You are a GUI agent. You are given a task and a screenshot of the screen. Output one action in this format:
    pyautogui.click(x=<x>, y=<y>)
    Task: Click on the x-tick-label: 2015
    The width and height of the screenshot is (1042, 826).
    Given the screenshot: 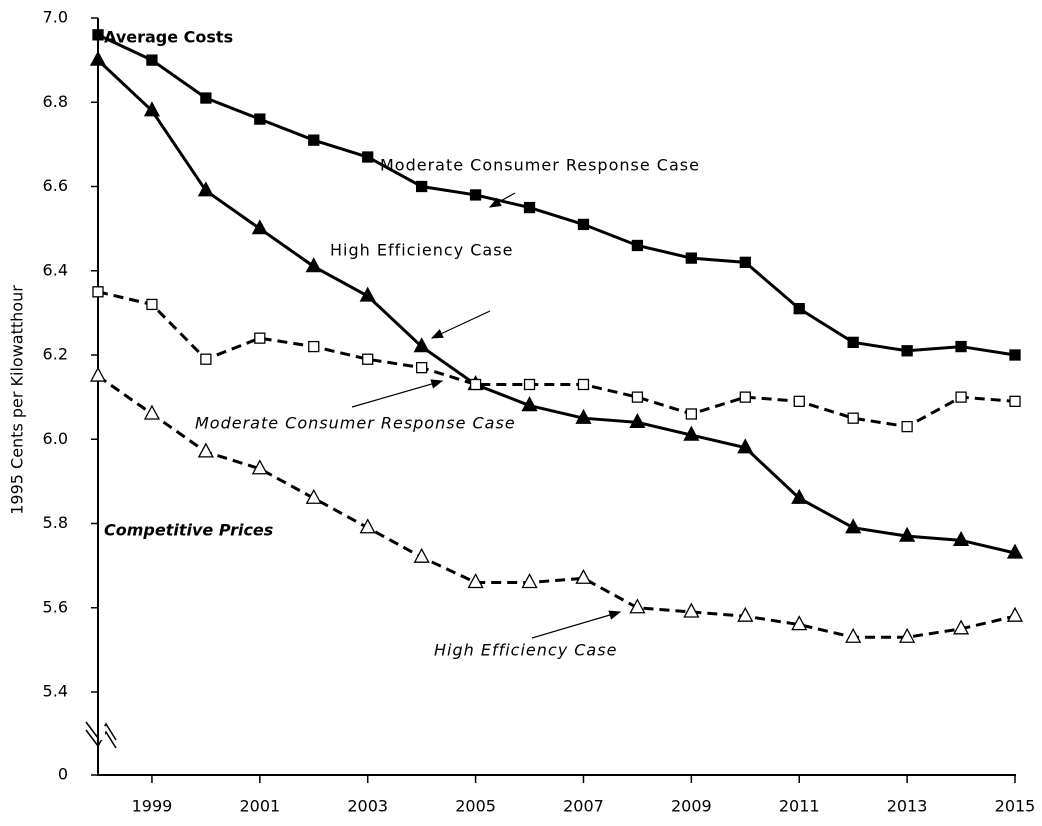 What is the action you would take?
    pyautogui.click(x=1015, y=806)
    